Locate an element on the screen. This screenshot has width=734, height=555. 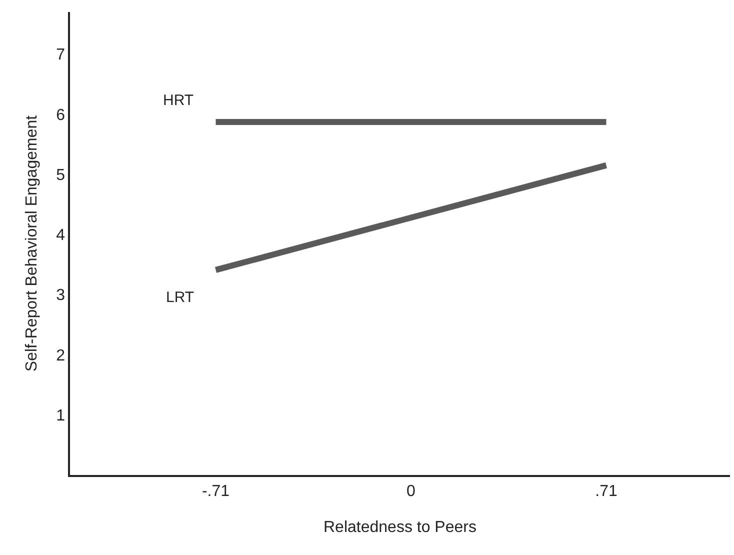
y-tick-label: 1 is located at coordinates (61, 415).